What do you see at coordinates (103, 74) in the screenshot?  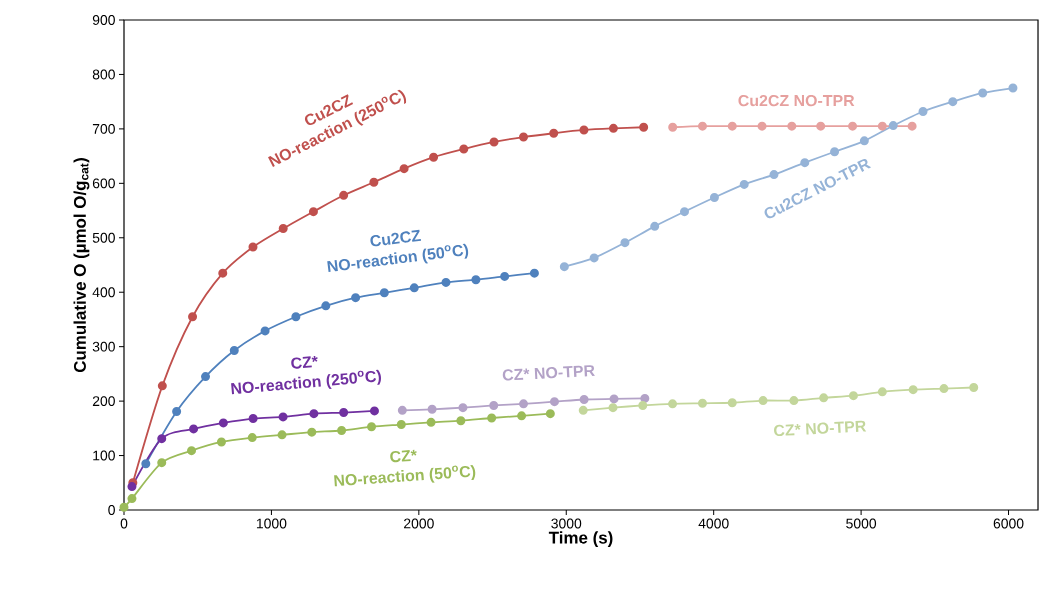 I see `y-tick-label: 800` at bounding box center [103, 74].